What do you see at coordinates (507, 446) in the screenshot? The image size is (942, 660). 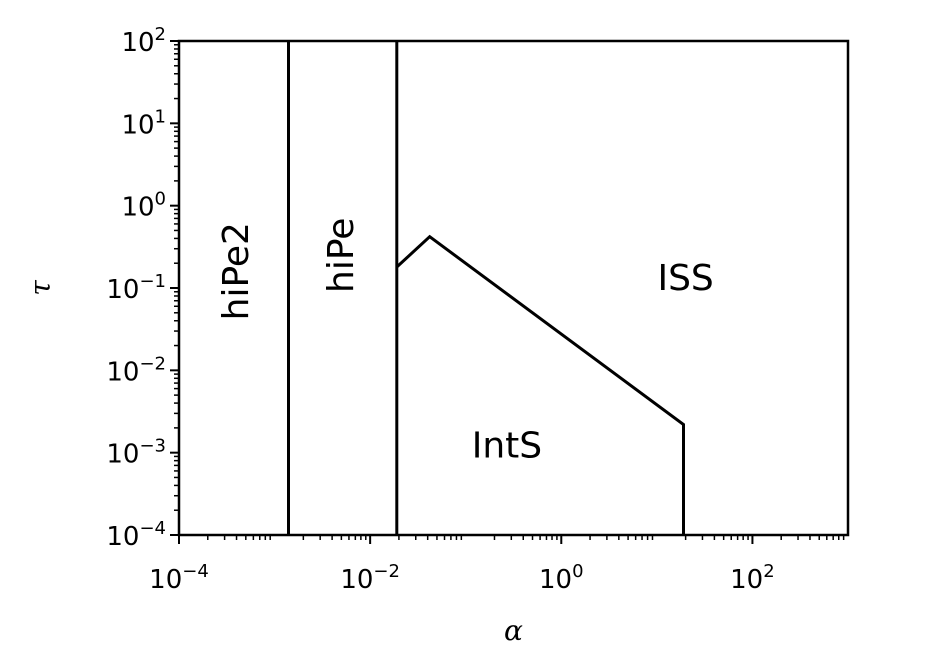 I see `region-label-ints: IntS` at bounding box center [507, 446].